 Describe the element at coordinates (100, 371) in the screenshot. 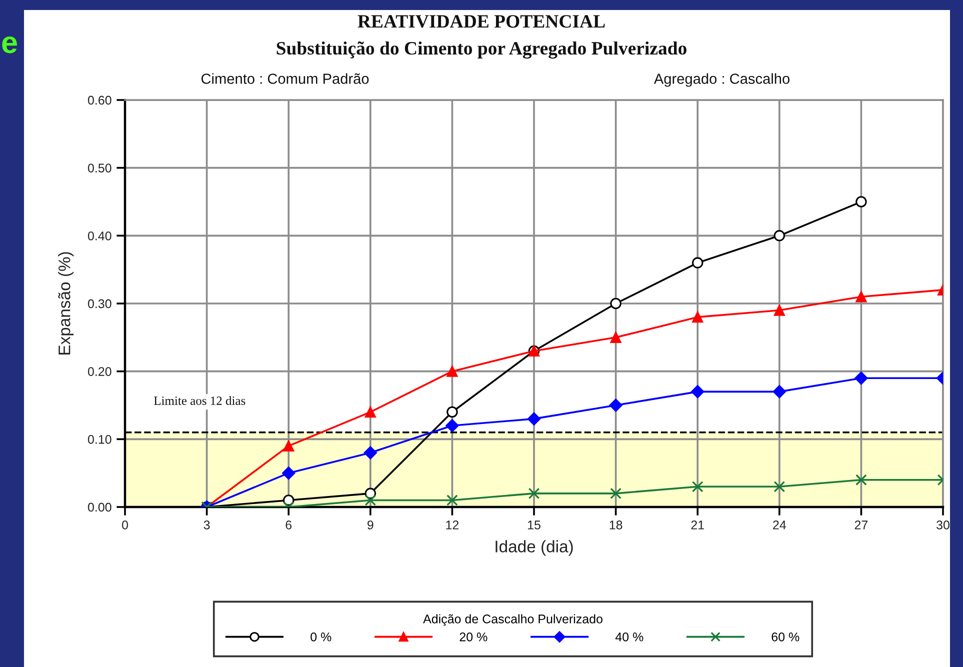

I see `y-tick-label: 0.20` at that location.